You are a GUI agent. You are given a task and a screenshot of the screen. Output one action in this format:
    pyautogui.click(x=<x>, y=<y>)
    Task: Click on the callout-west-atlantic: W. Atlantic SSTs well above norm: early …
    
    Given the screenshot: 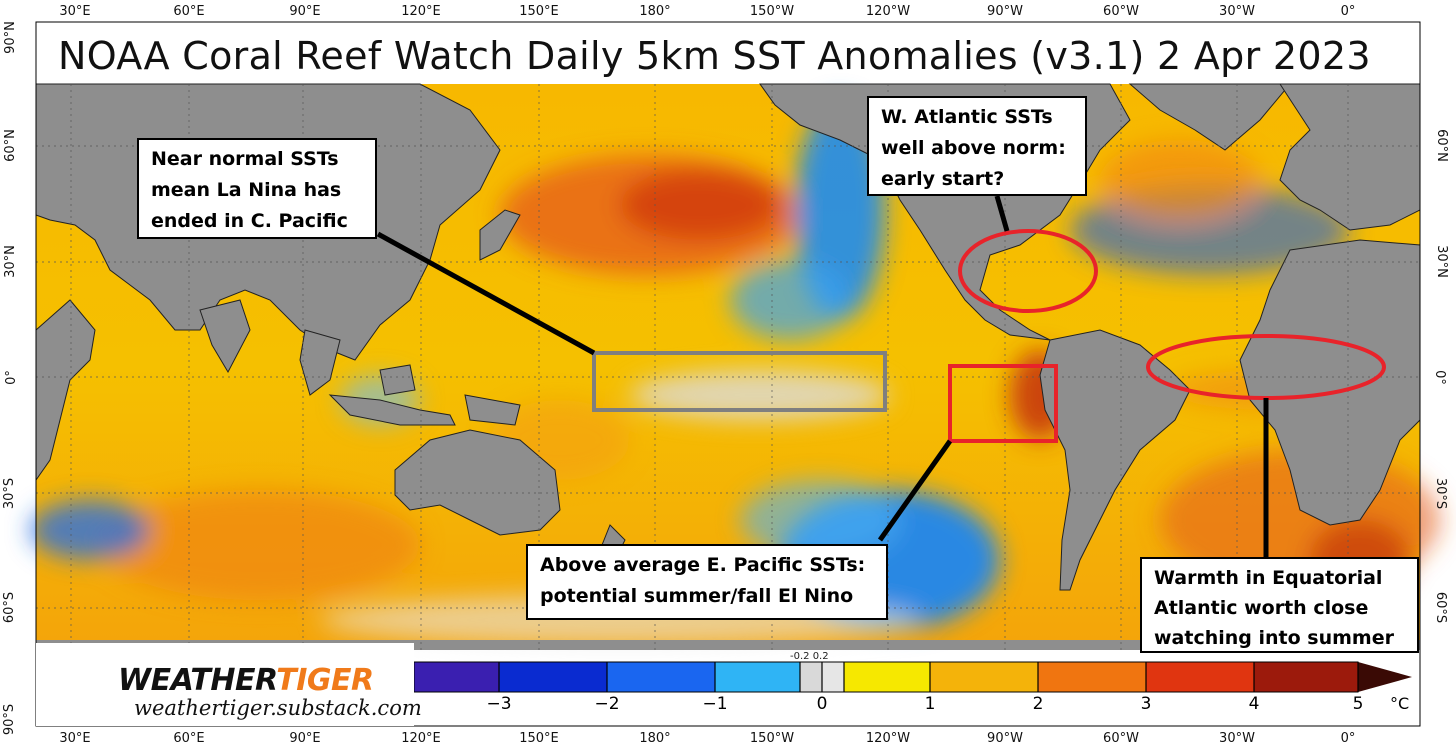 What is the action you would take?
    pyautogui.click(x=977, y=146)
    